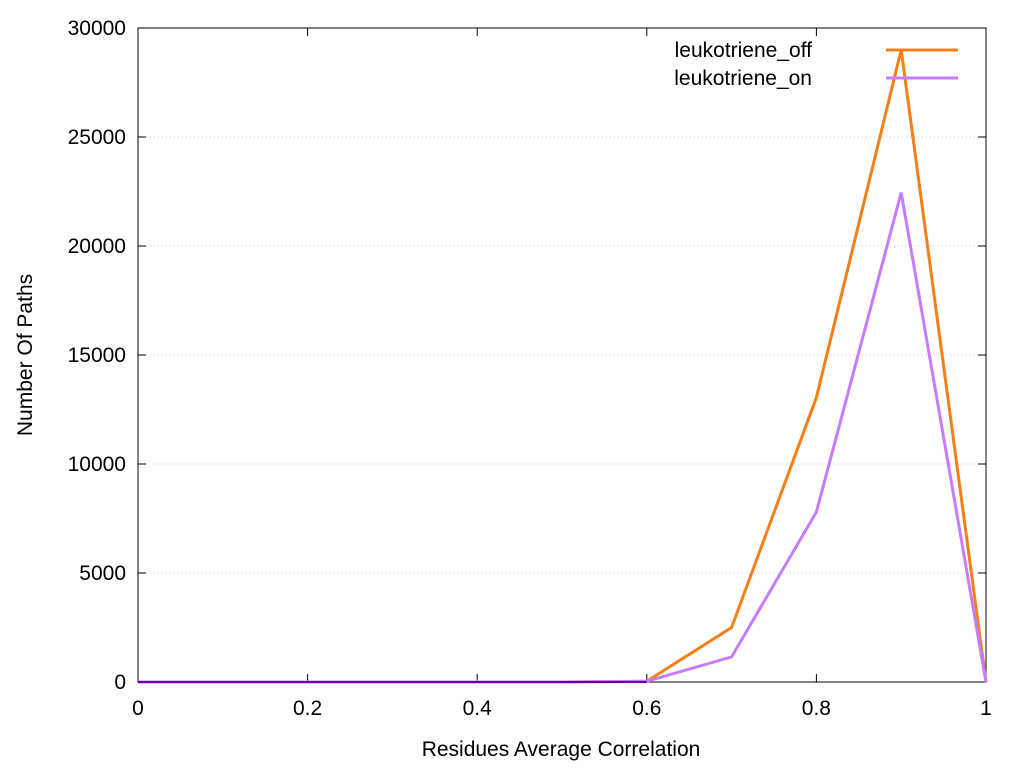 The width and height of the screenshot is (1024, 773). I want to click on x-tick-label-1: 0.2, so click(307, 708).